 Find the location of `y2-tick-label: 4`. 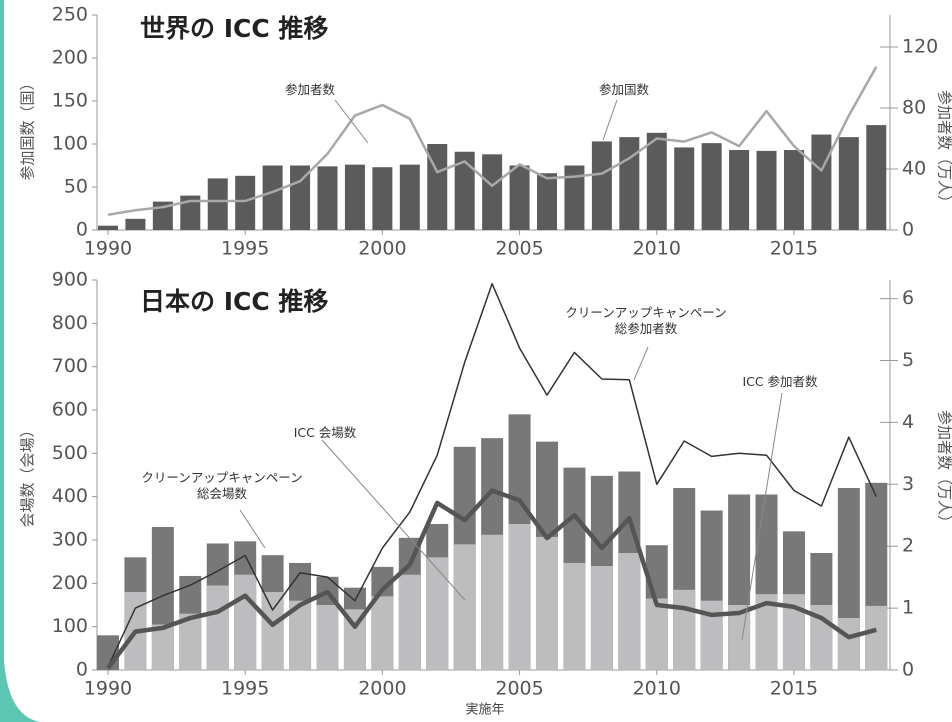

y2-tick-label: 4 is located at coordinates (908, 422).